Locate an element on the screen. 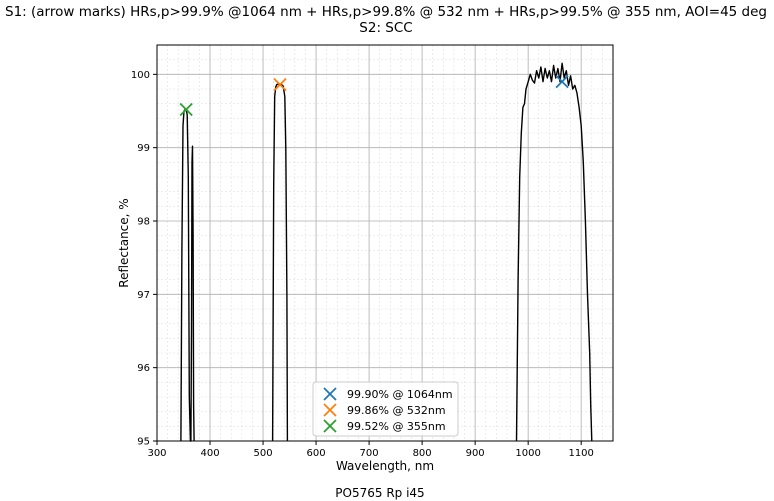  x-tick-label: 1000 is located at coordinates (527, 453).